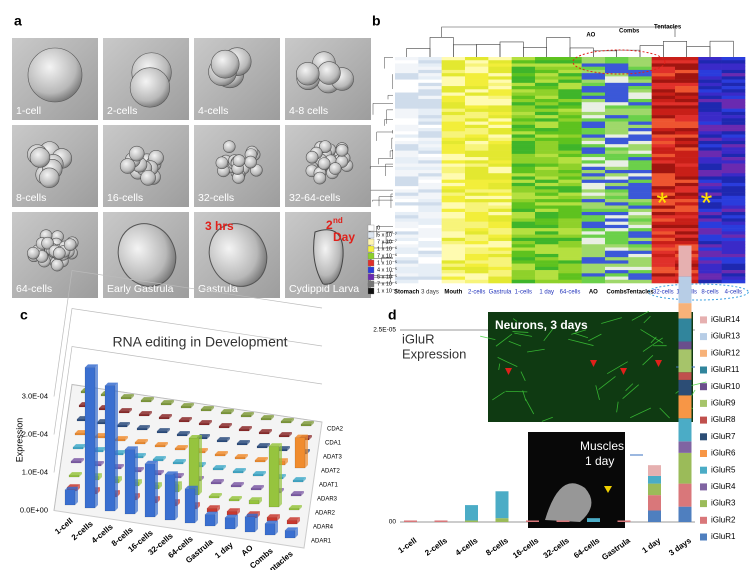 This screenshot has width=751, height=570. What do you see at coordinates (526, 548) in the screenshot?
I see `x-tick-label: 16-cells` at bounding box center [526, 548].